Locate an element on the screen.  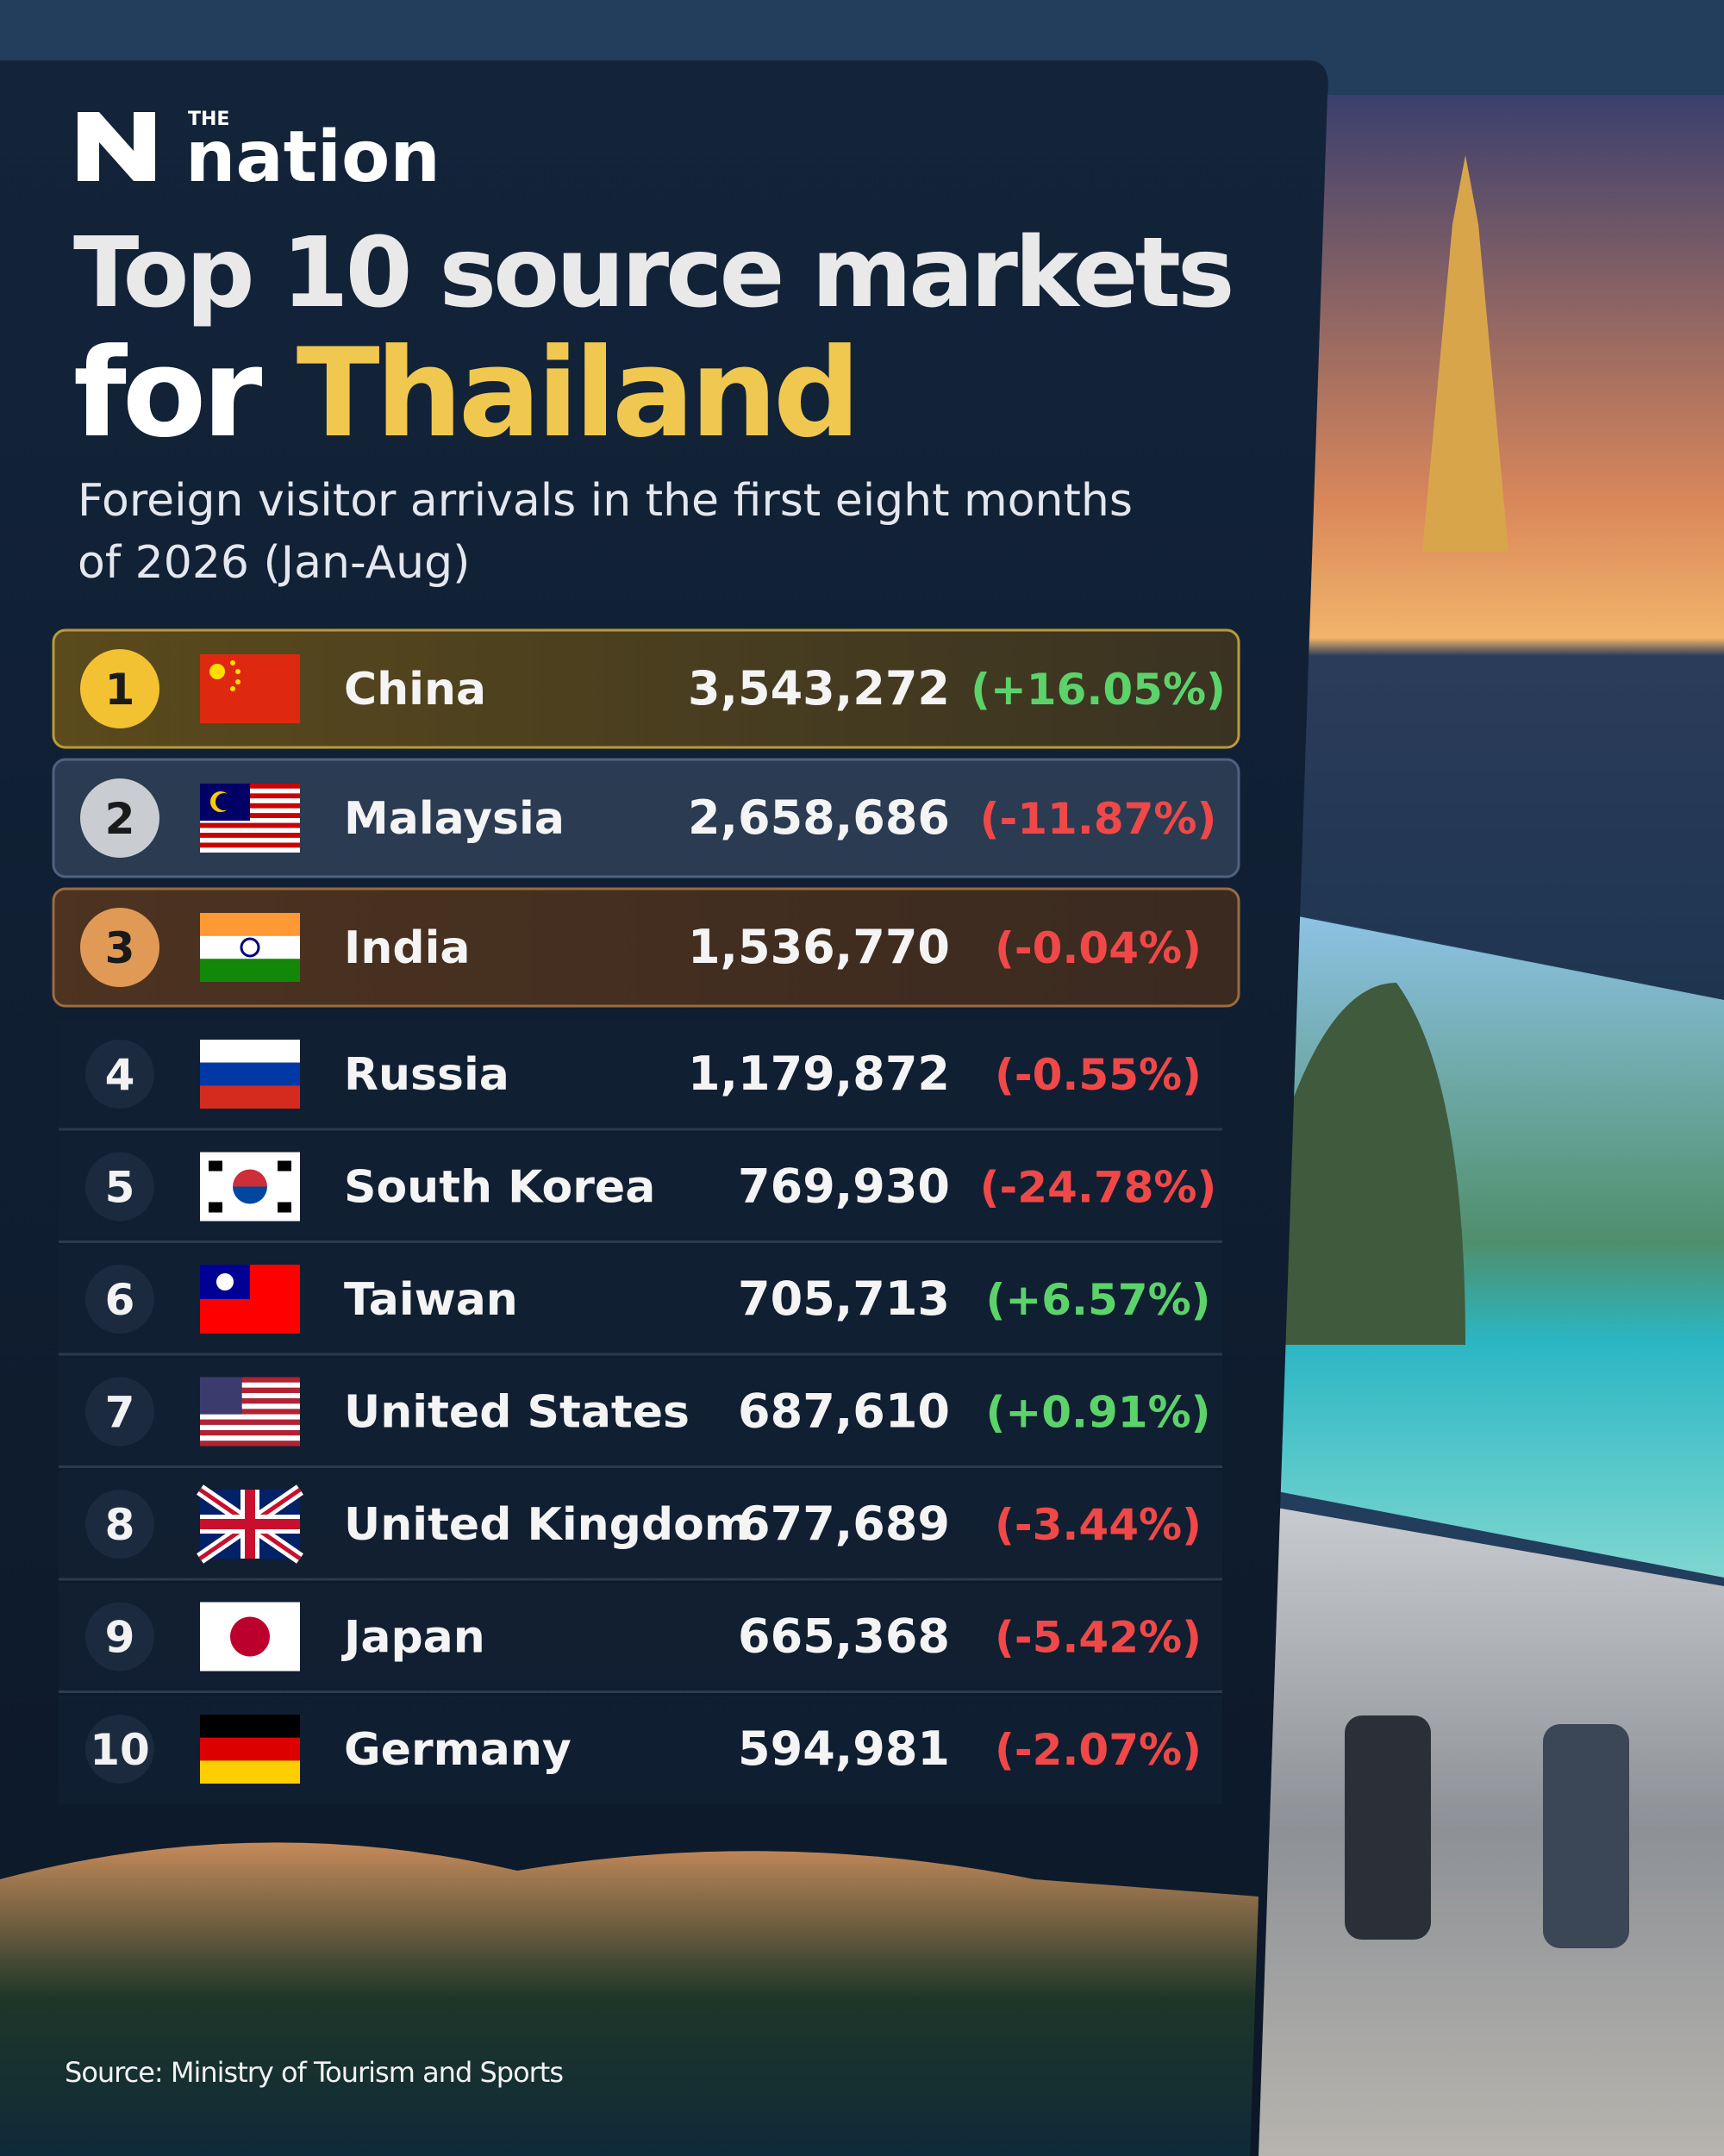
flag-canton is located at coordinates (221, 1396).